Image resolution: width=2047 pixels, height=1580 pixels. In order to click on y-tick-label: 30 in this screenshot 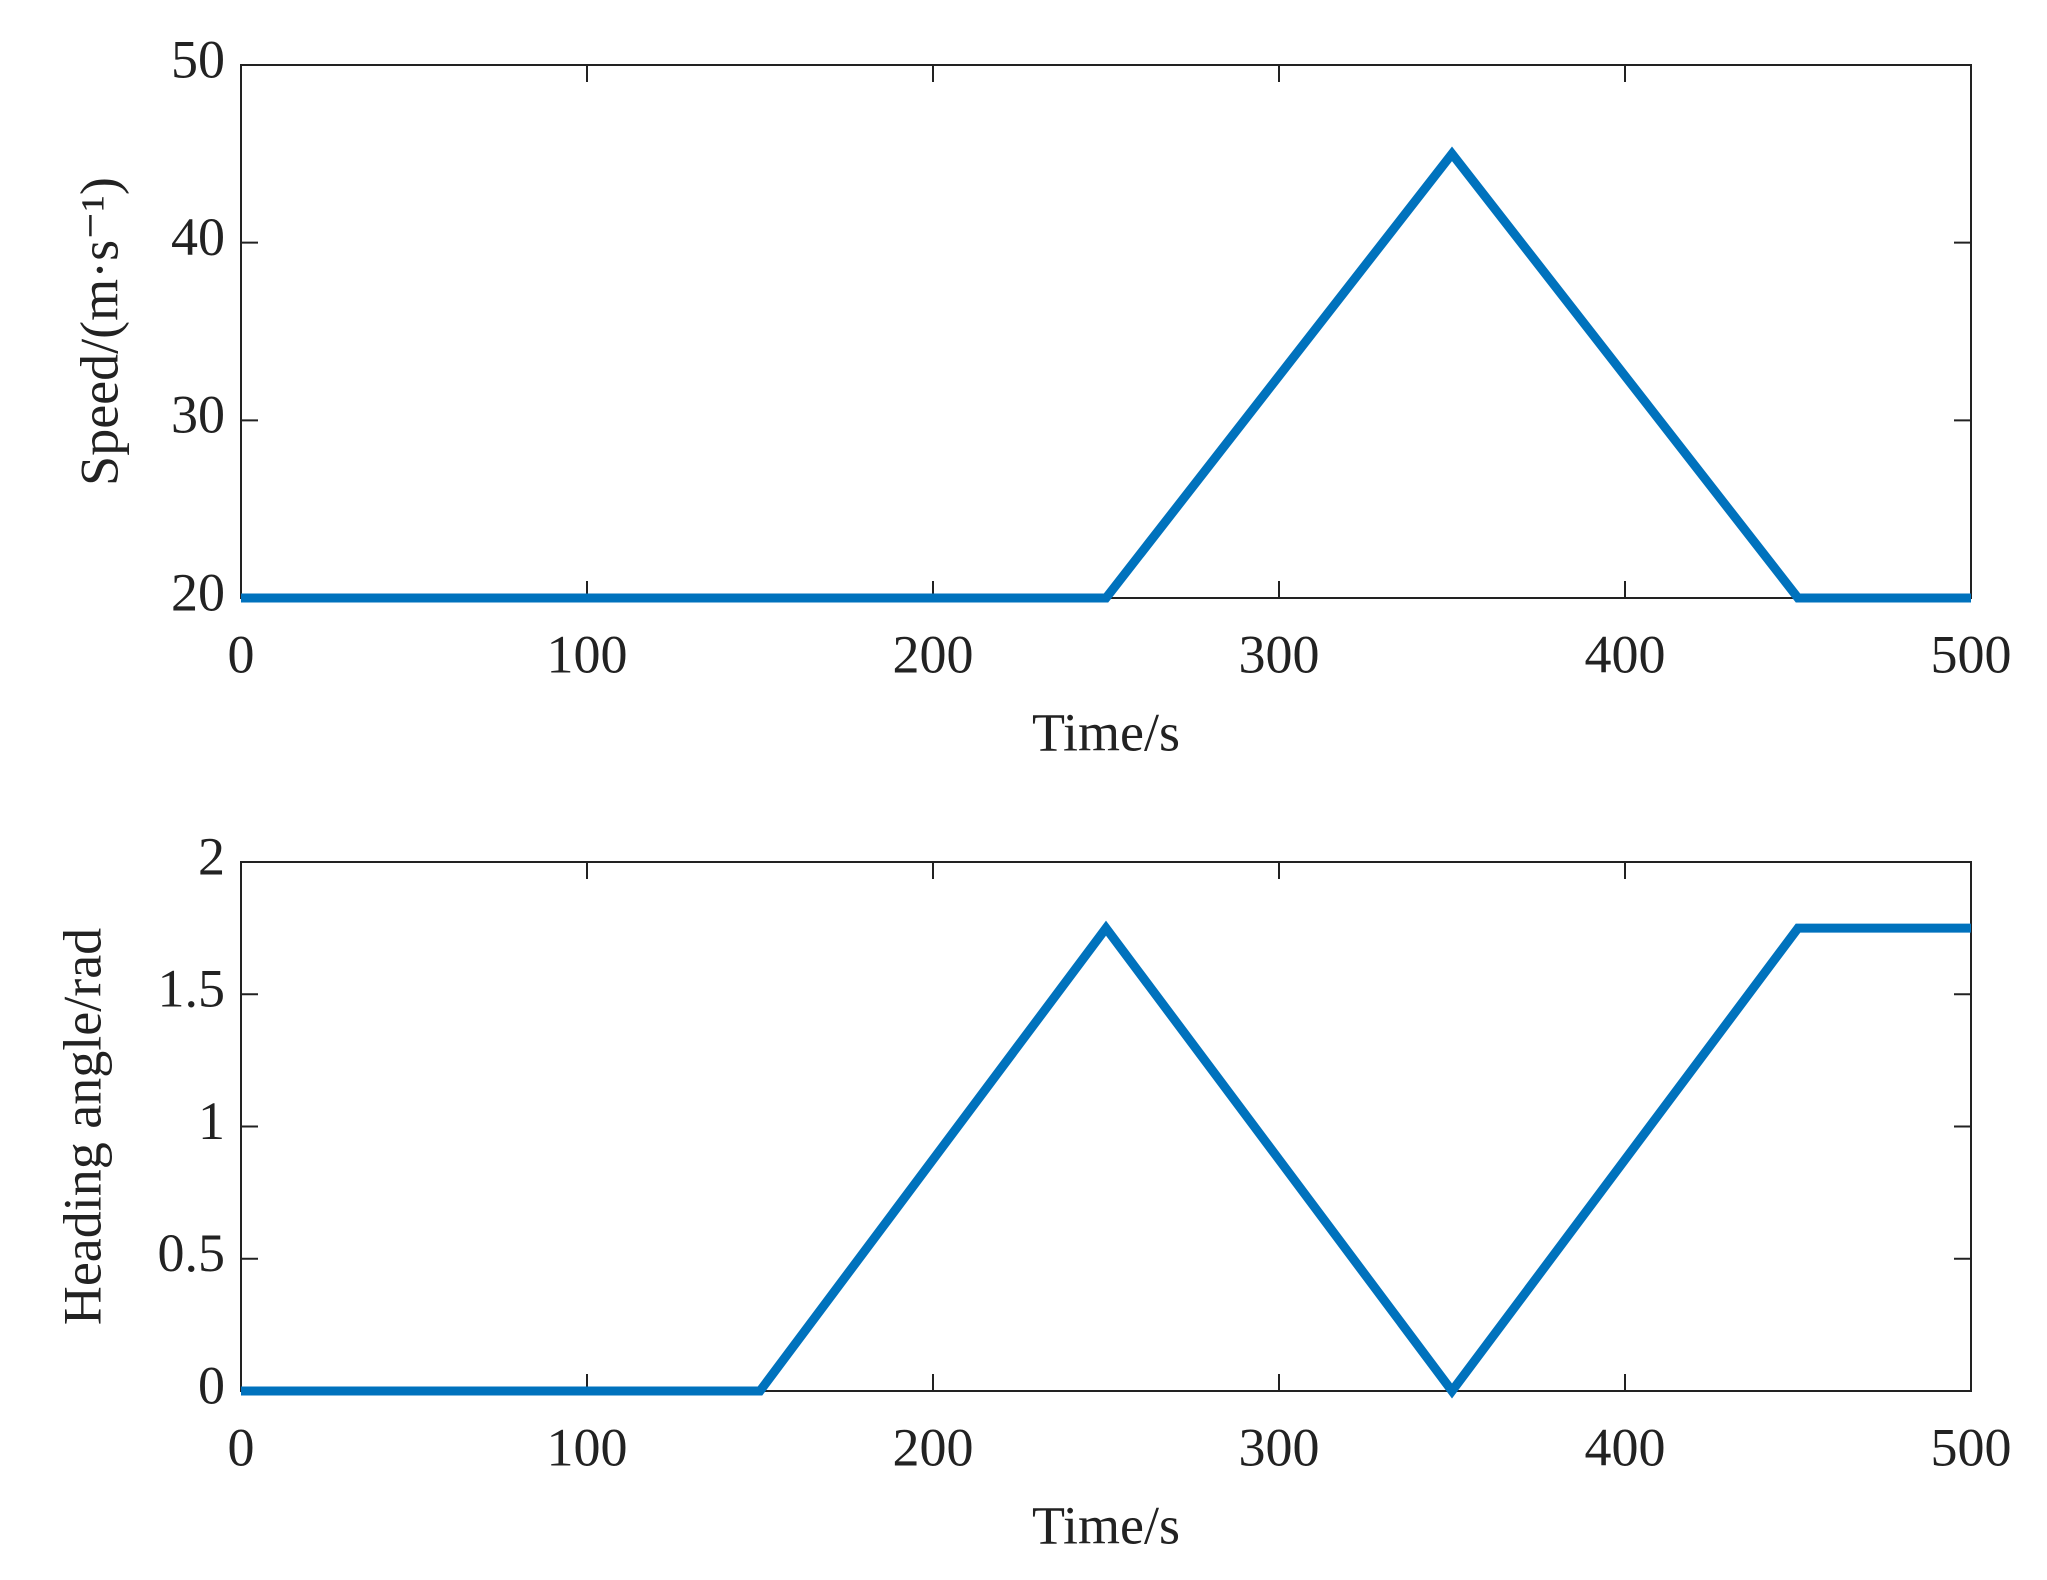, I will do `click(198, 415)`.